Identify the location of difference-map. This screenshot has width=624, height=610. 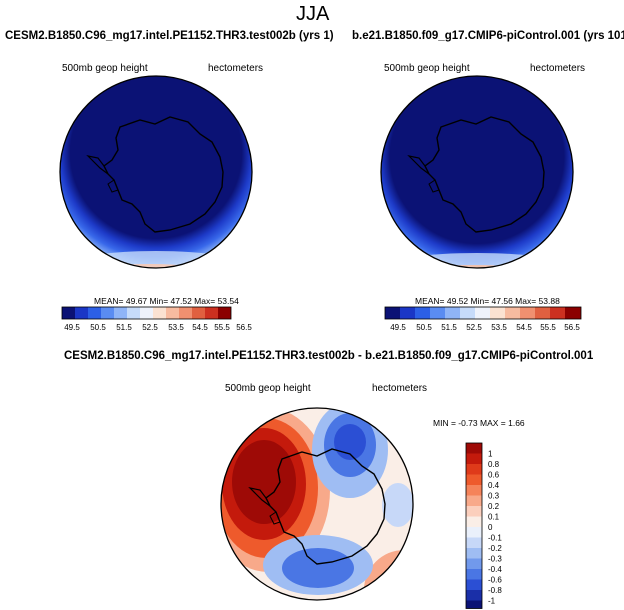
(317, 504).